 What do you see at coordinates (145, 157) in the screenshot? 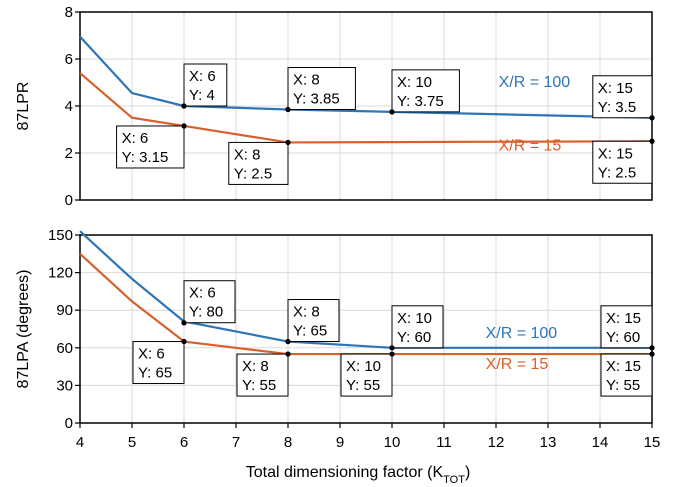
I see `annotation-y-label: Y: 3.15` at bounding box center [145, 157].